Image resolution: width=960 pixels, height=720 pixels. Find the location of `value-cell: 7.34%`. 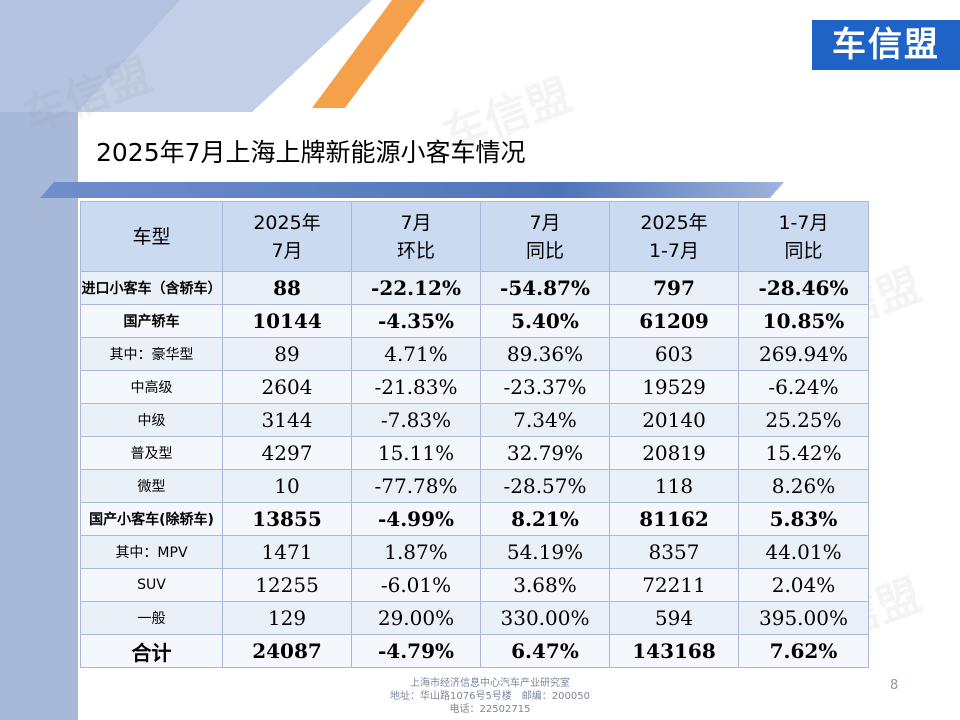

value-cell: 7.34% is located at coordinates (545, 420).